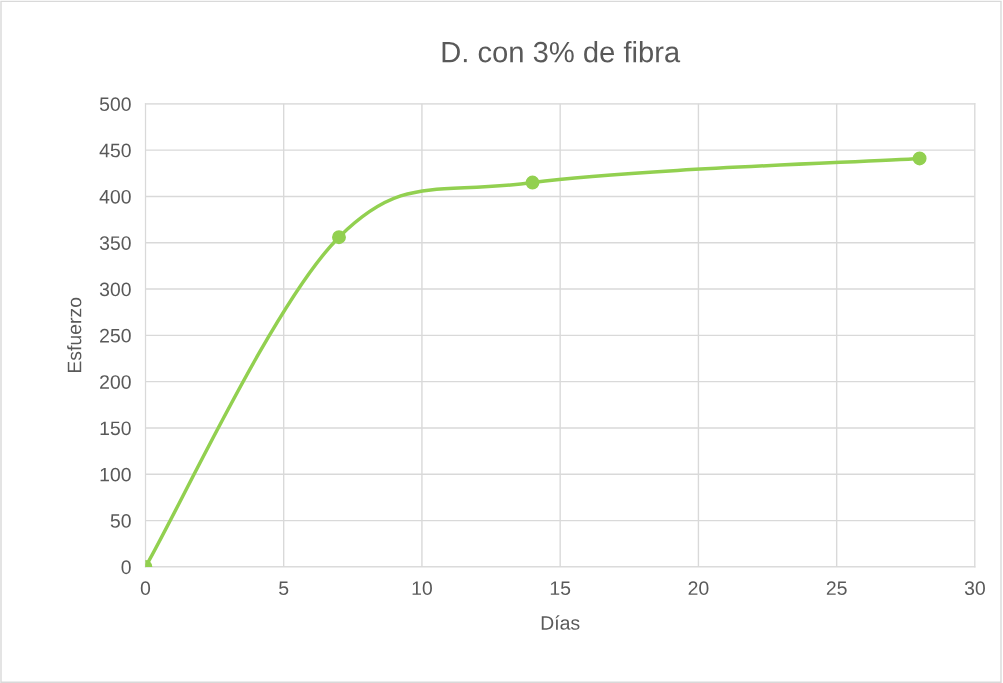 The width and height of the screenshot is (1003, 683). I want to click on x-tick-label: 15, so click(560, 588).